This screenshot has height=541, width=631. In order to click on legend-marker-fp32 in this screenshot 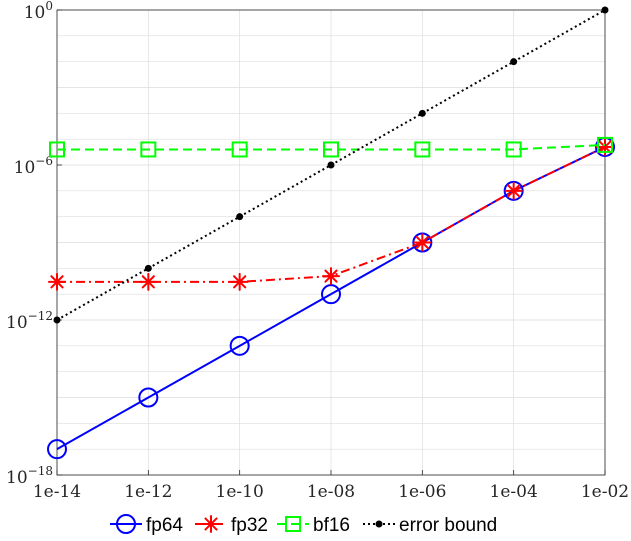, I will do `click(211, 524)`.